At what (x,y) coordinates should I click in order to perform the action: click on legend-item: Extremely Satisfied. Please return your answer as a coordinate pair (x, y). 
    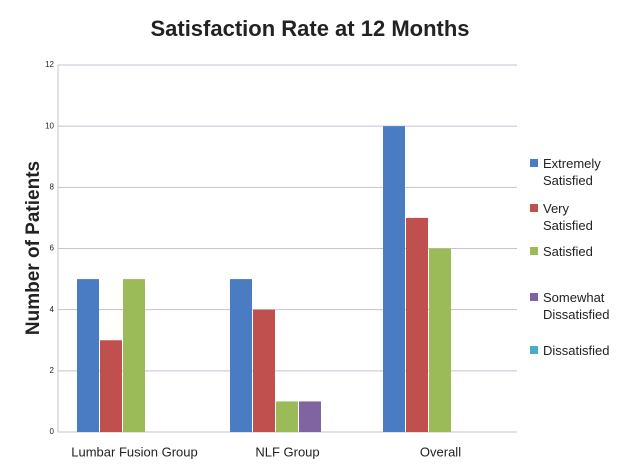
    Looking at the image, I should click on (574, 172).